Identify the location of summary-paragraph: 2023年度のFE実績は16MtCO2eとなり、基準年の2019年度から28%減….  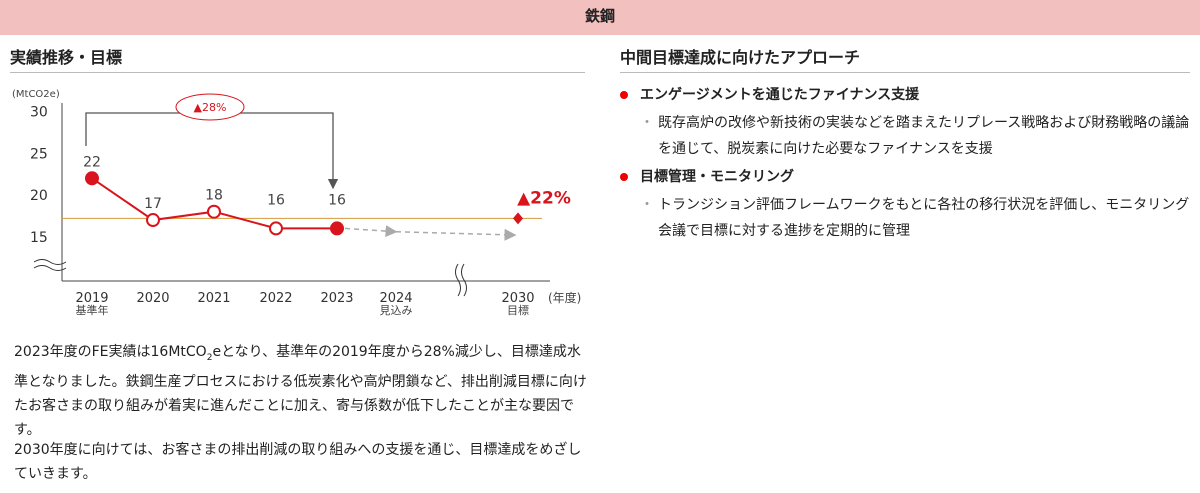
(304, 391).